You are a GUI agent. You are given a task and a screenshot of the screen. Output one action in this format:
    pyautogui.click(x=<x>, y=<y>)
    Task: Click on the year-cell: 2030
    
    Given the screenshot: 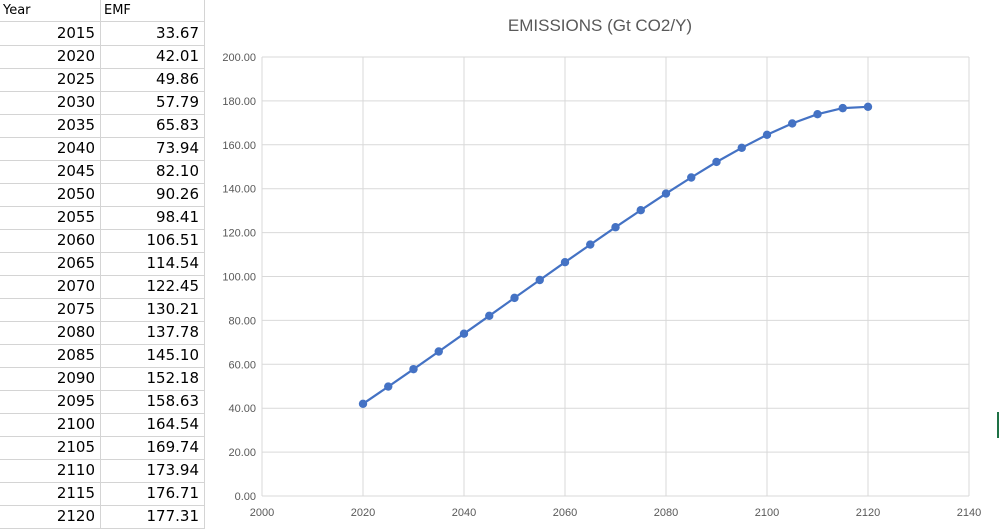 What is the action you would take?
    pyautogui.click(x=50, y=102)
    